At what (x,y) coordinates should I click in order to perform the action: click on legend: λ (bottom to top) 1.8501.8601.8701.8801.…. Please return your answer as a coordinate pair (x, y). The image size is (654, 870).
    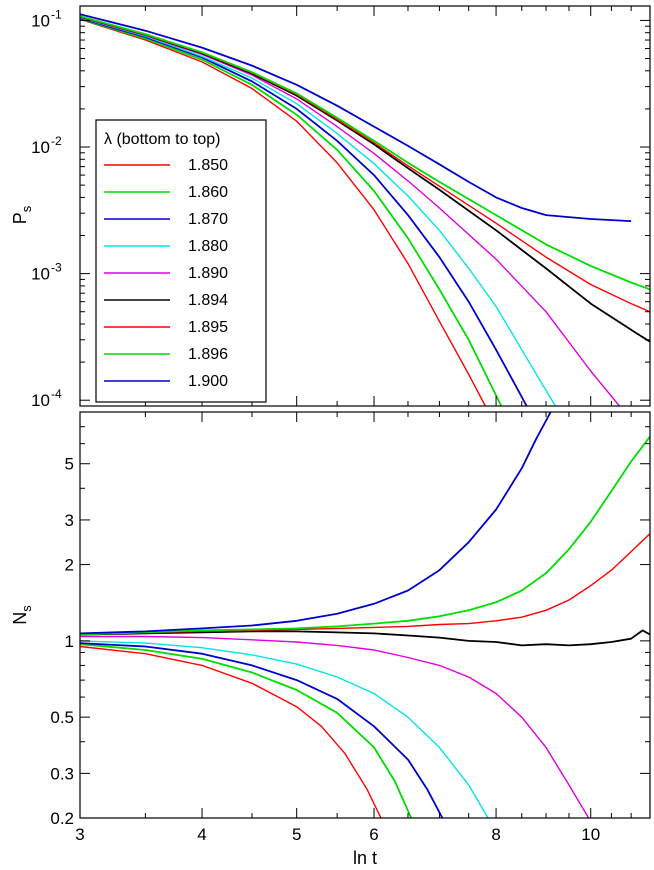
    Looking at the image, I should click on (181, 261).